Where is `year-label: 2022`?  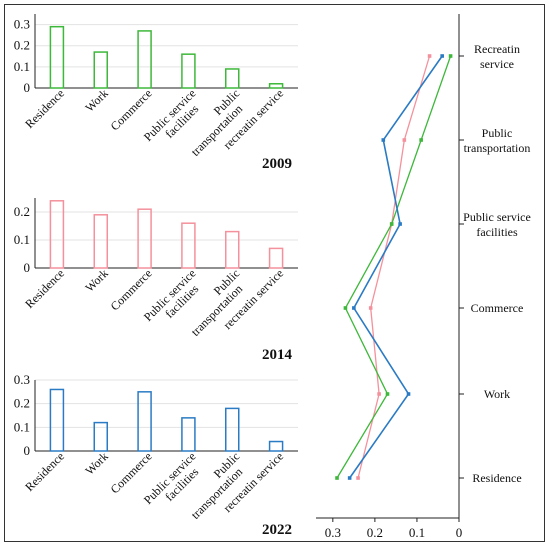 year-label: 2022 is located at coordinates (277, 530).